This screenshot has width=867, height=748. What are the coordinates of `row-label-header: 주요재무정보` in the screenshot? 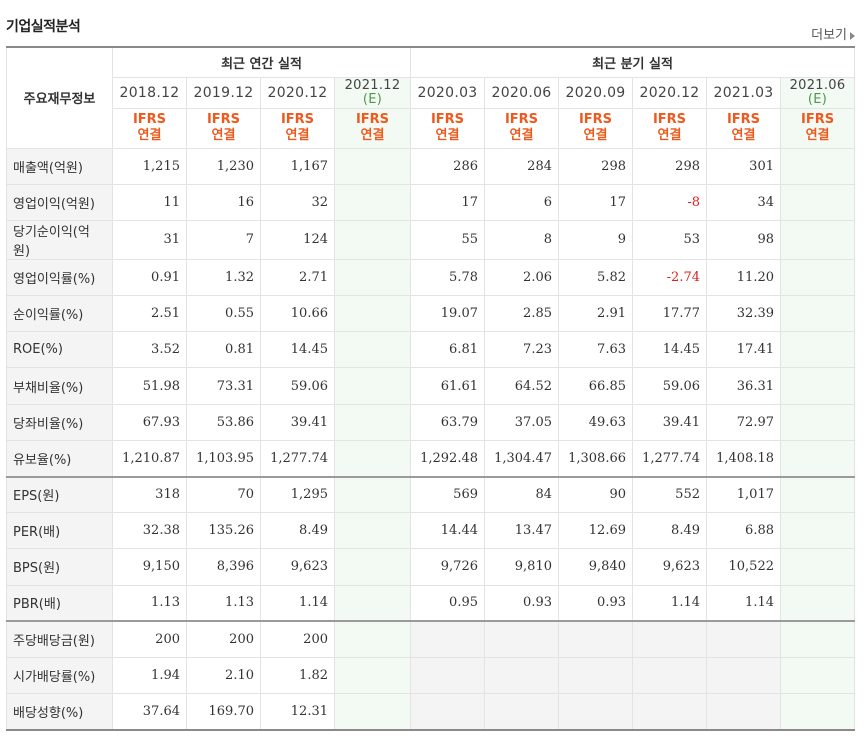 It's located at (59, 97).